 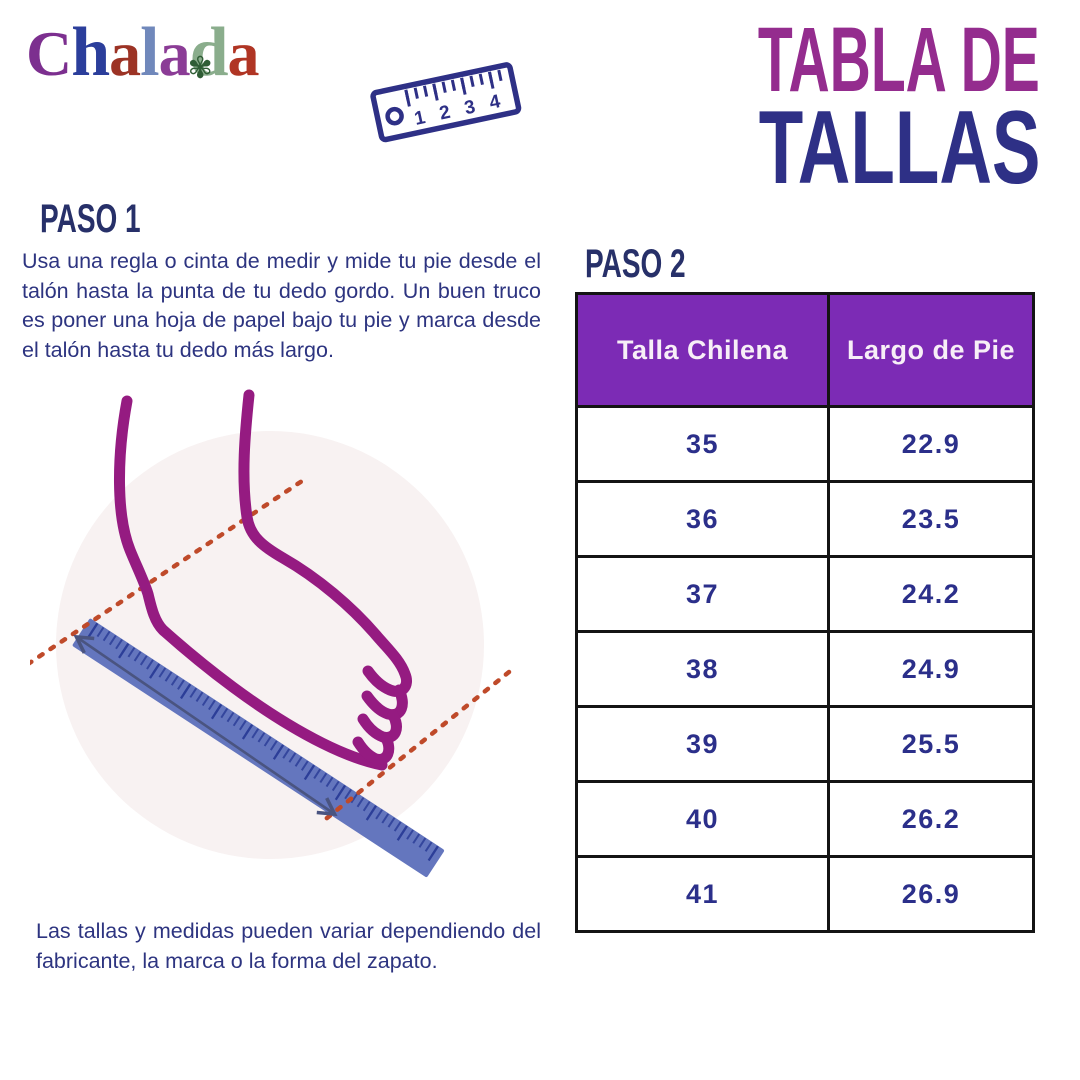 What do you see at coordinates (200, 68) in the screenshot?
I see `flower-icon: ✾` at bounding box center [200, 68].